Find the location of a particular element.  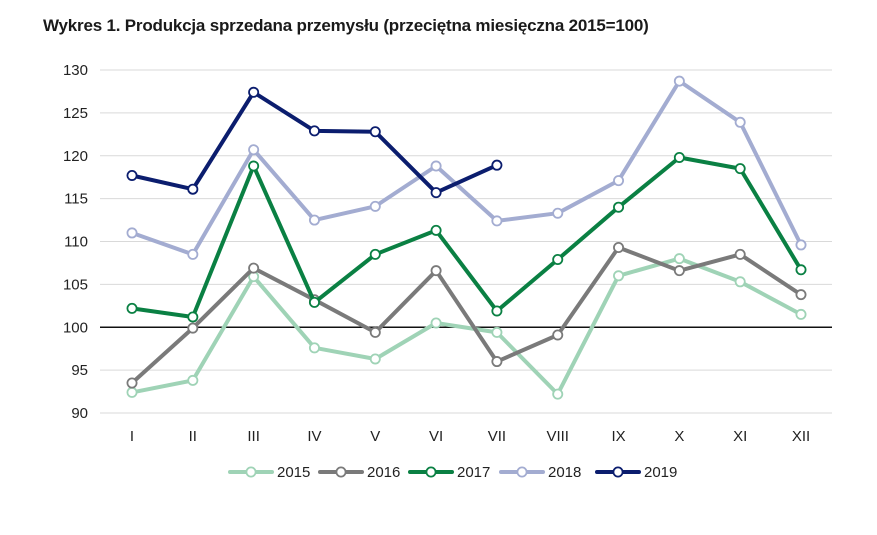

x-tick-label: IX is located at coordinates (618, 436).